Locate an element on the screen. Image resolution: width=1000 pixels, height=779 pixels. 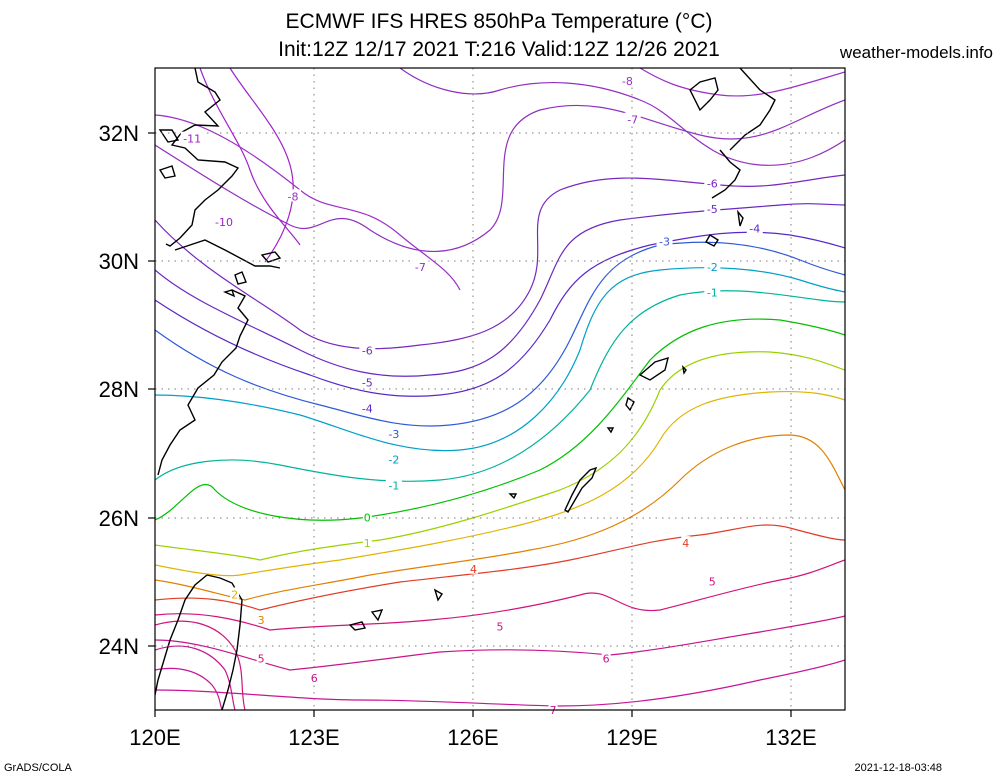
contour-label: 3 is located at coordinates (261, 620).